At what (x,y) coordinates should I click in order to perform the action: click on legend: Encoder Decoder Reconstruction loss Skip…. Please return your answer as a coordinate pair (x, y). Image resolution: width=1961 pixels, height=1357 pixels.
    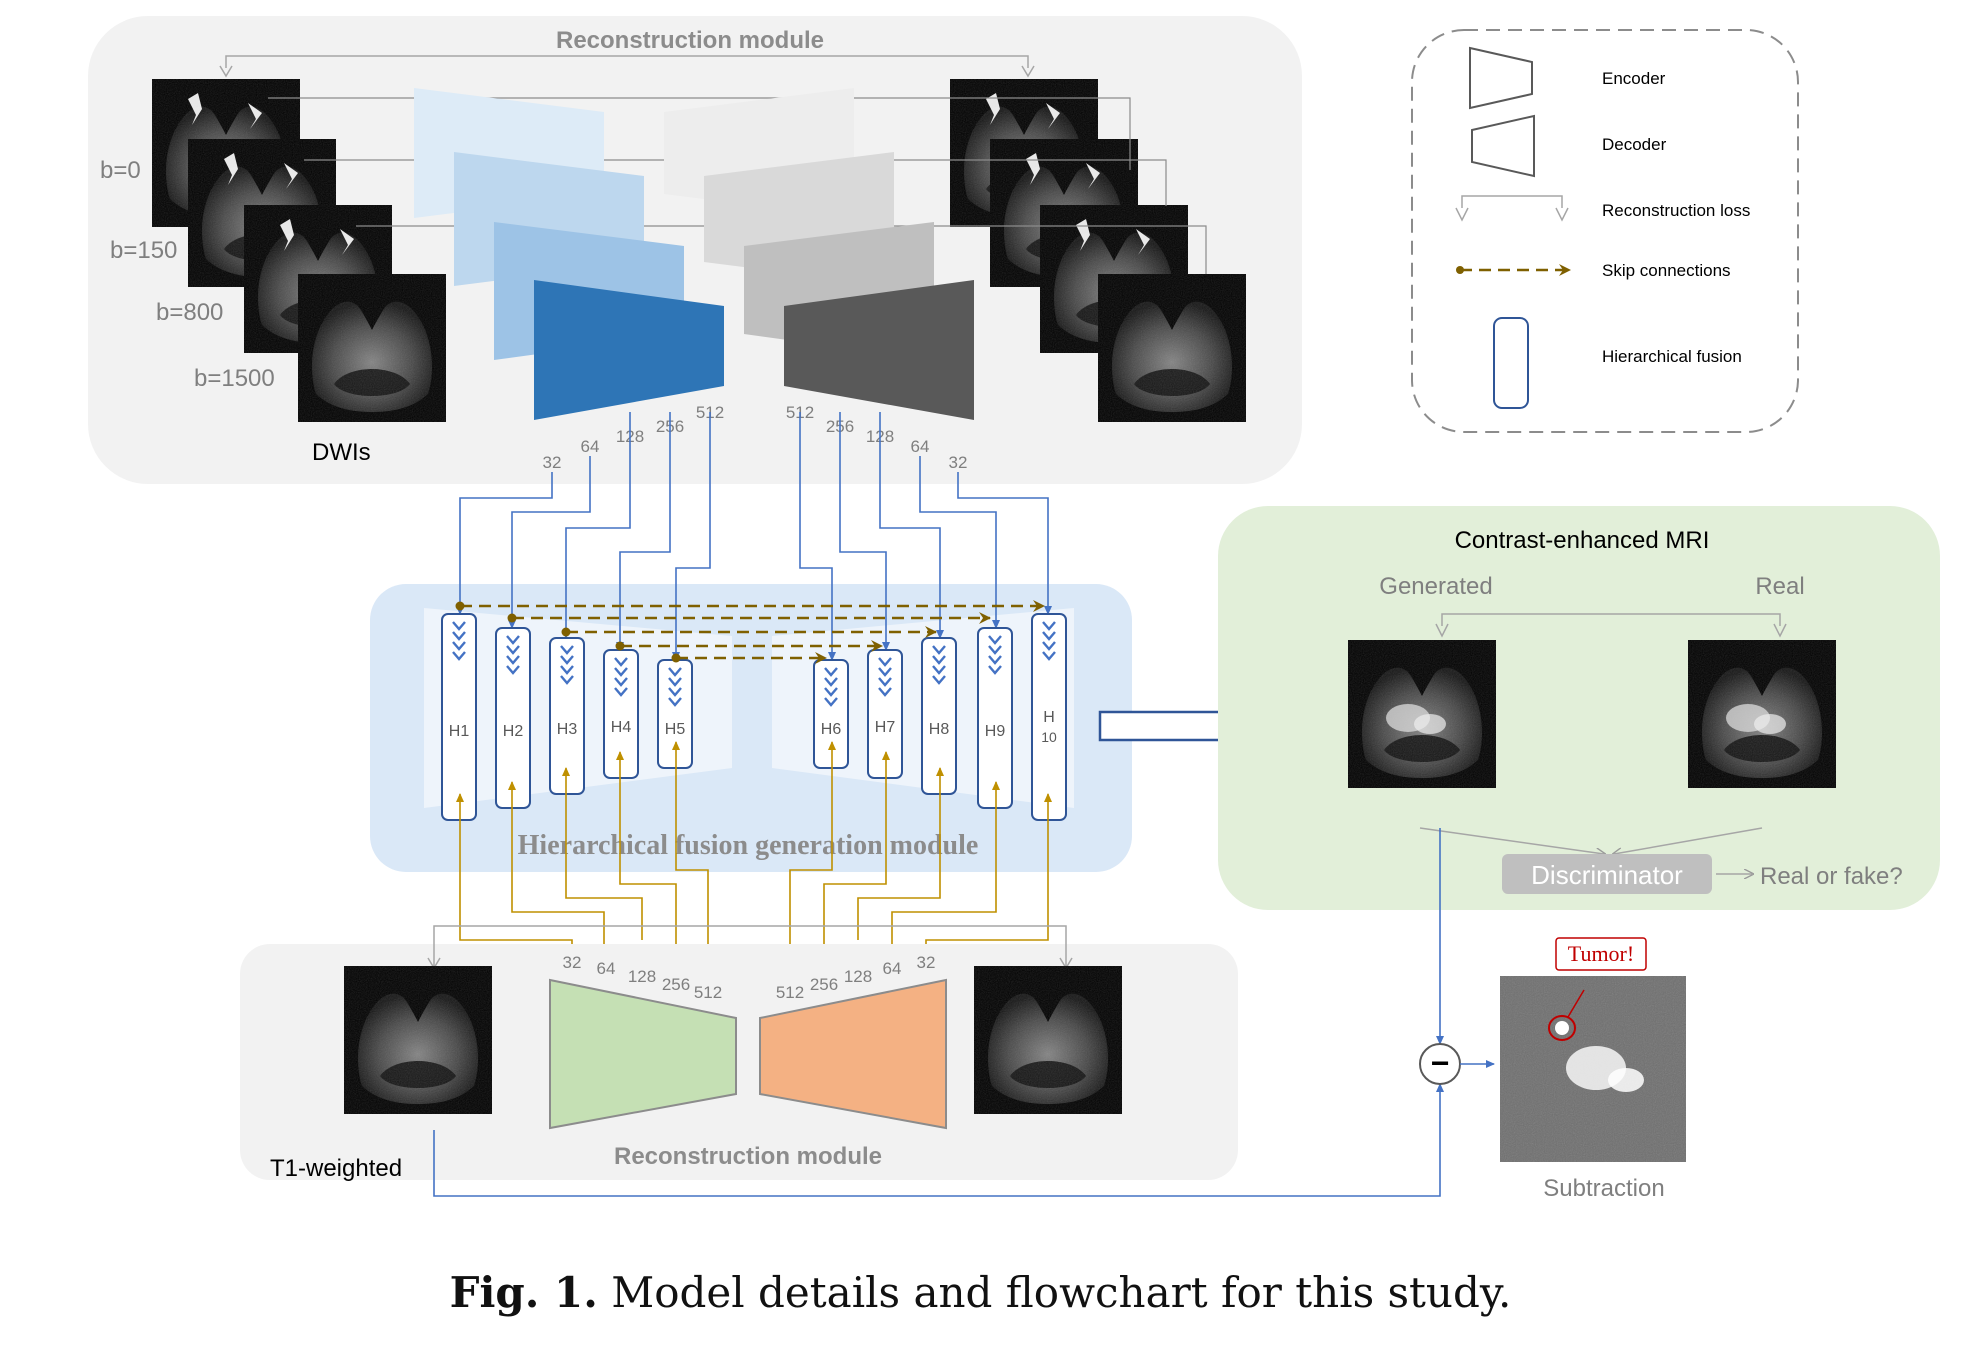
    Looking at the image, I should click on (1605, 231).